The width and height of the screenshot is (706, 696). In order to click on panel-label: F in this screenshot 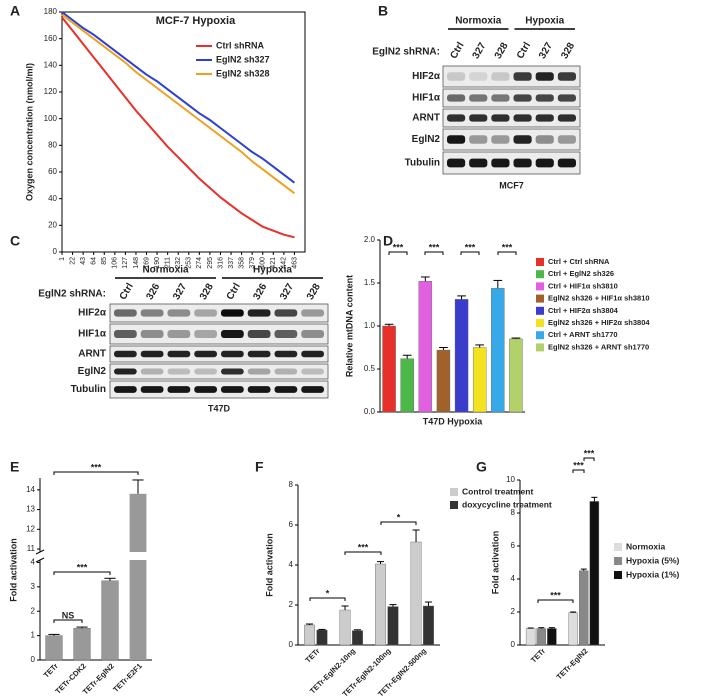, I will do `click(259, 467)`.